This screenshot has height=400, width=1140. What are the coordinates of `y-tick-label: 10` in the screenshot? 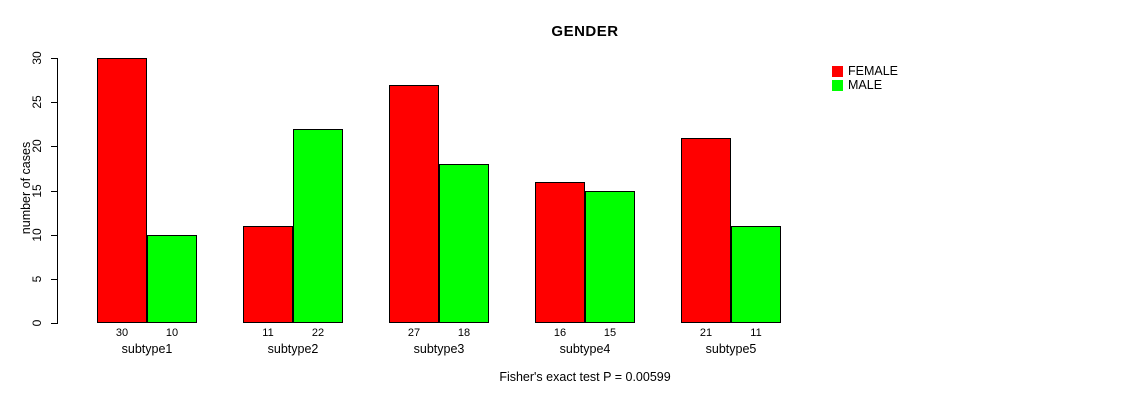 It's located at (37, 234).